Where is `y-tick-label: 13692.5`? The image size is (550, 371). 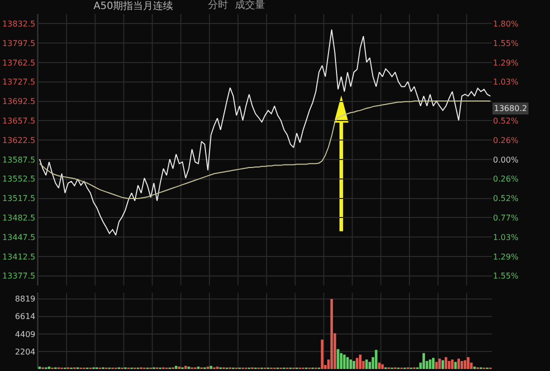 y-tick-label: 13692.5 is located at coordinates (19, 101).